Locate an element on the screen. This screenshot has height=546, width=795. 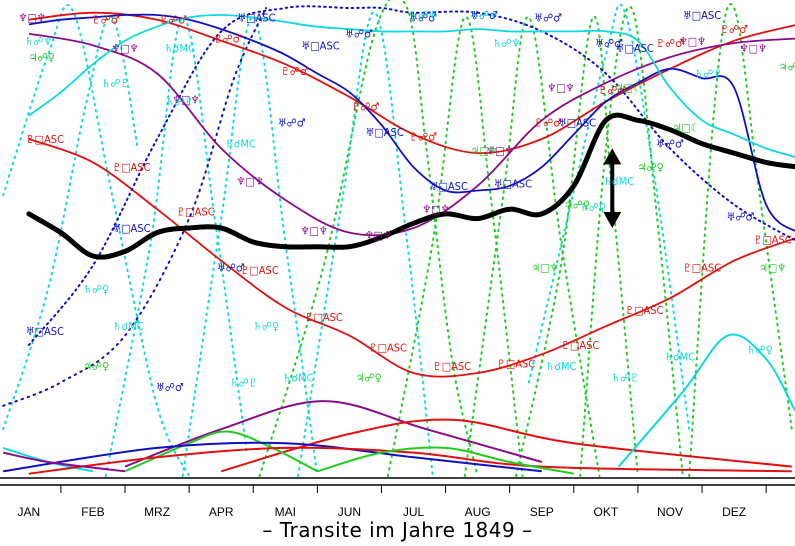
x-tick-label: NOV is located at coordinates (670, 512).